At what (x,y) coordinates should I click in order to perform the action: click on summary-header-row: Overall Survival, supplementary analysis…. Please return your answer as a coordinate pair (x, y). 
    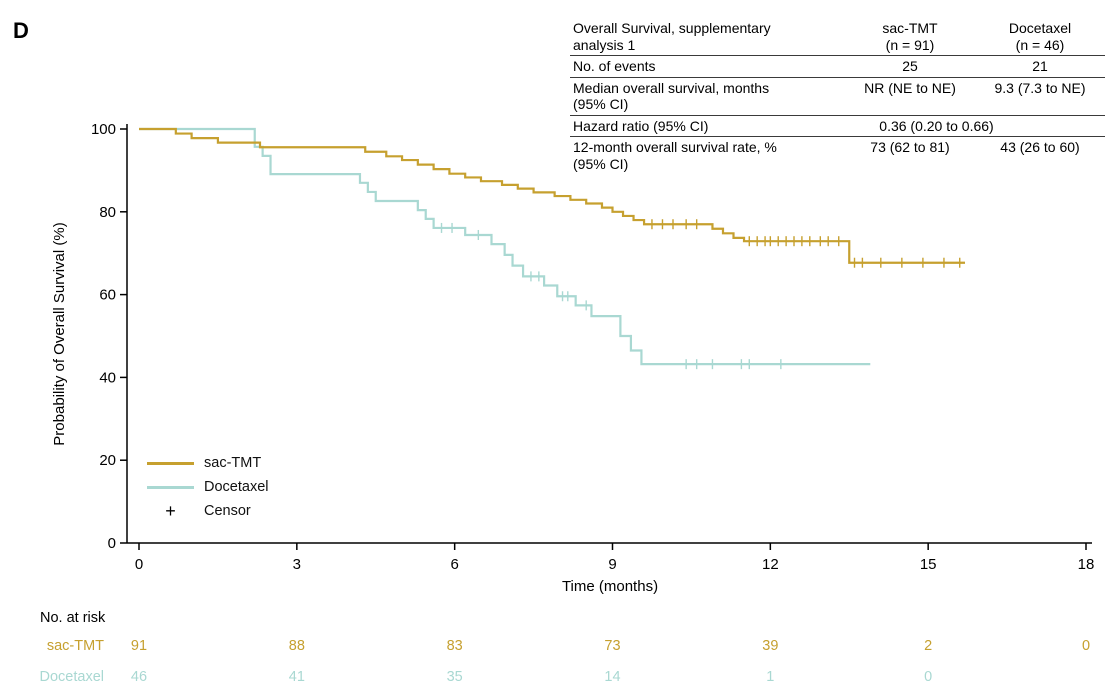
    Looking at the image, I should click on (837, 37).